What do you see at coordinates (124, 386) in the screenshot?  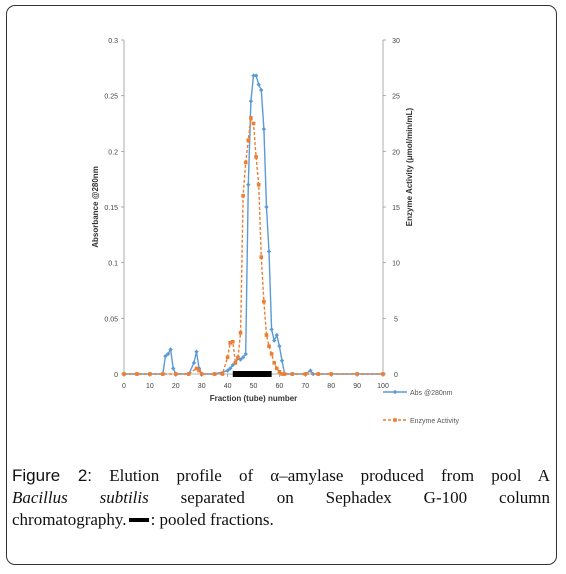 I see `x-tick-label: 0` at bounding box center [124, 386].